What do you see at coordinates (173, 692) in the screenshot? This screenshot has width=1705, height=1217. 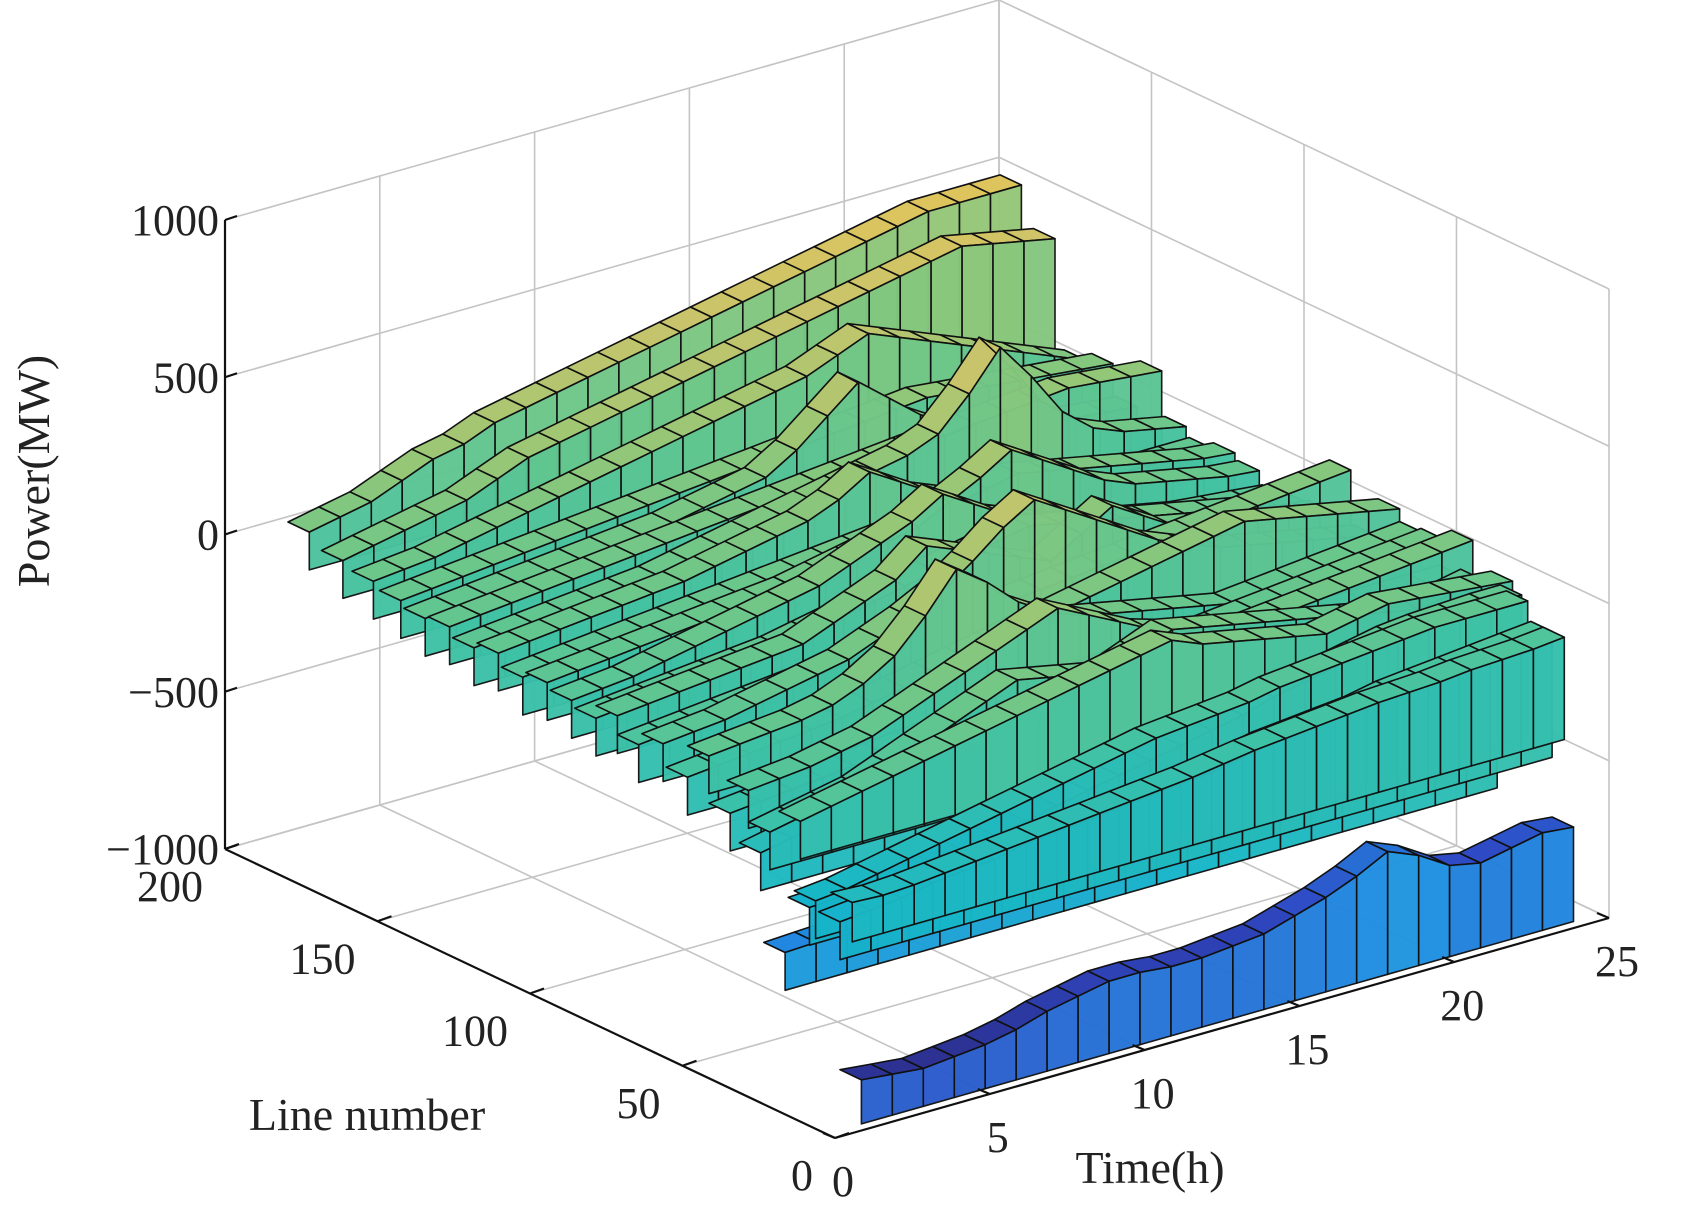 I see `z-tick-label: −500` at bounding box center [173, 692].